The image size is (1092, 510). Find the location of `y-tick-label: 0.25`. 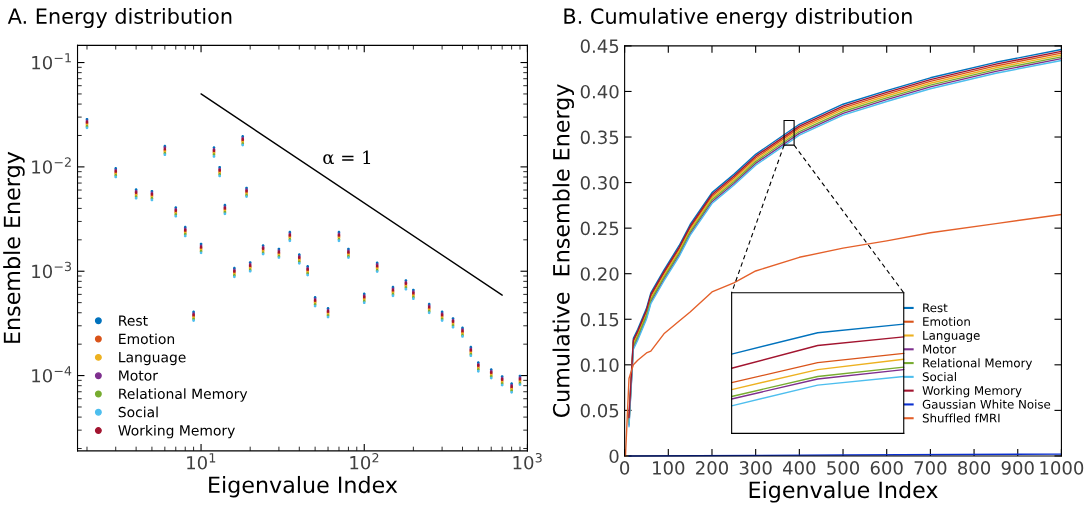

y-tick-label: 0.25 is located at coordinates (599, 228).